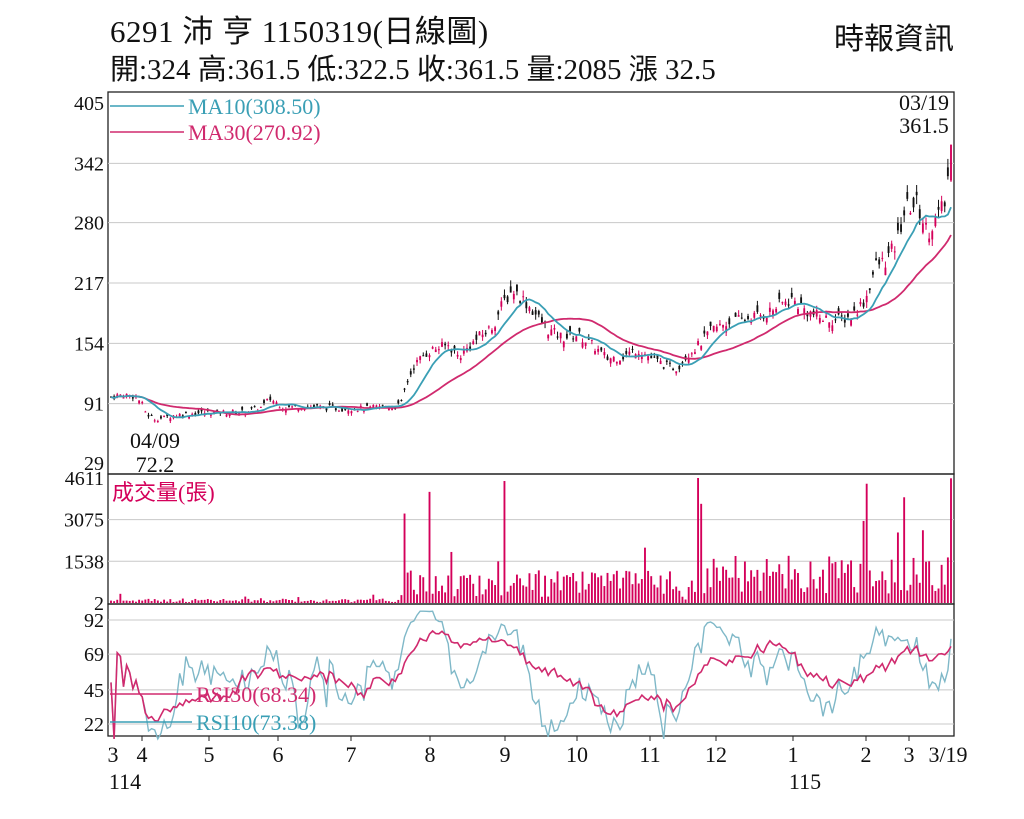 The width and height of the screenshot is (1024, 819). What do you see at coordinates (94, 464) in the screenshot?
I see `price-tick-label: 29` at bounding box center [94, 464].